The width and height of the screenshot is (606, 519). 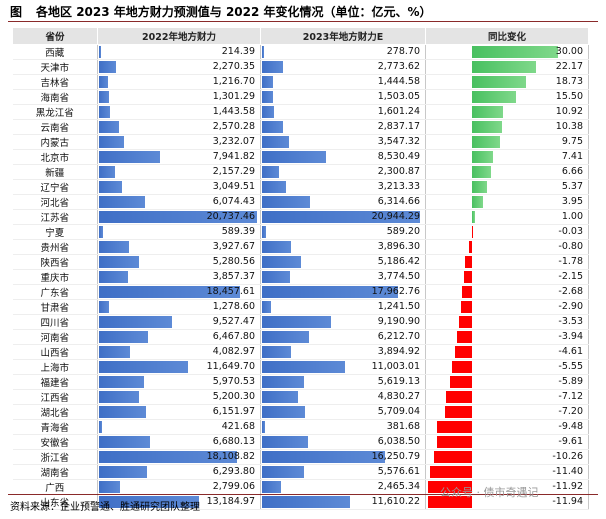 What do you see at coordinates (507, 127) in the screenshot?
I see `change-cell: 10.38` at bounding box center [507, 127].